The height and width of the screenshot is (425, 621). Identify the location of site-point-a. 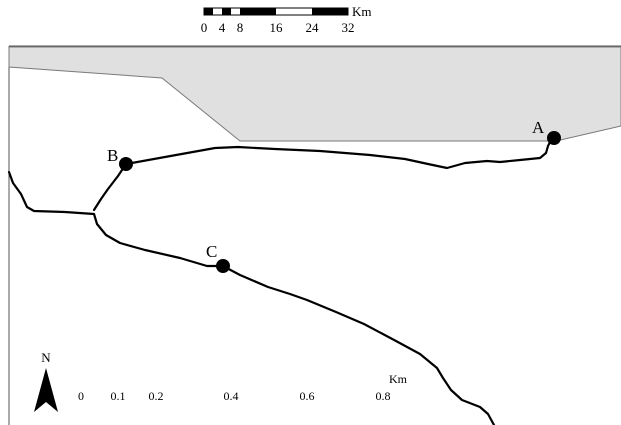
(554, 138).